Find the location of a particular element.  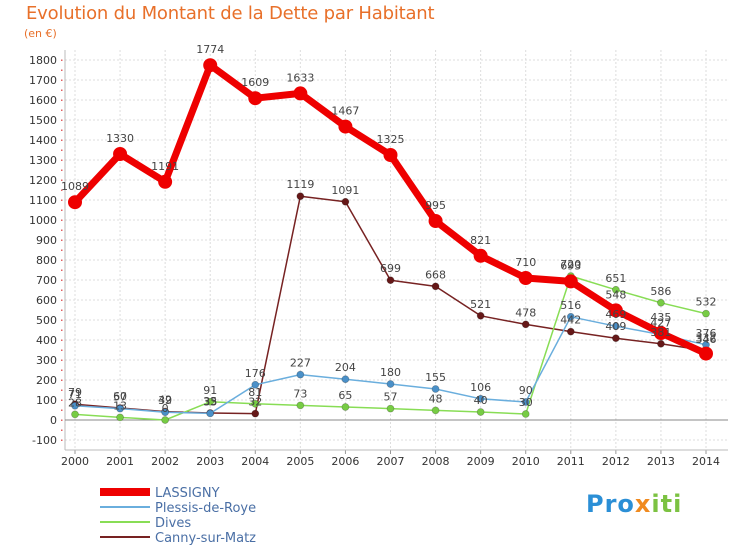

data-label: 48 is located at coordinates (436, 398).